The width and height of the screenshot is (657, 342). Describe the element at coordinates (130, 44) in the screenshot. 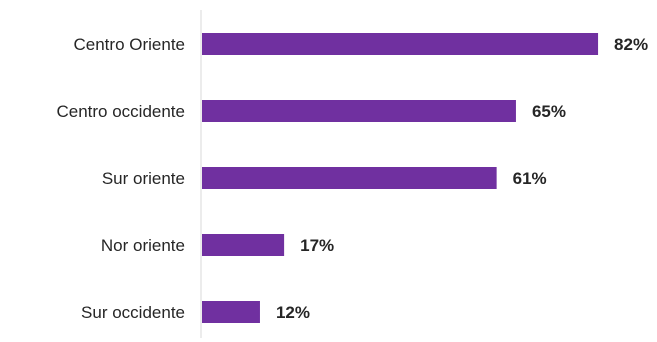

I see `category-label: Centro Oriente` at that location.